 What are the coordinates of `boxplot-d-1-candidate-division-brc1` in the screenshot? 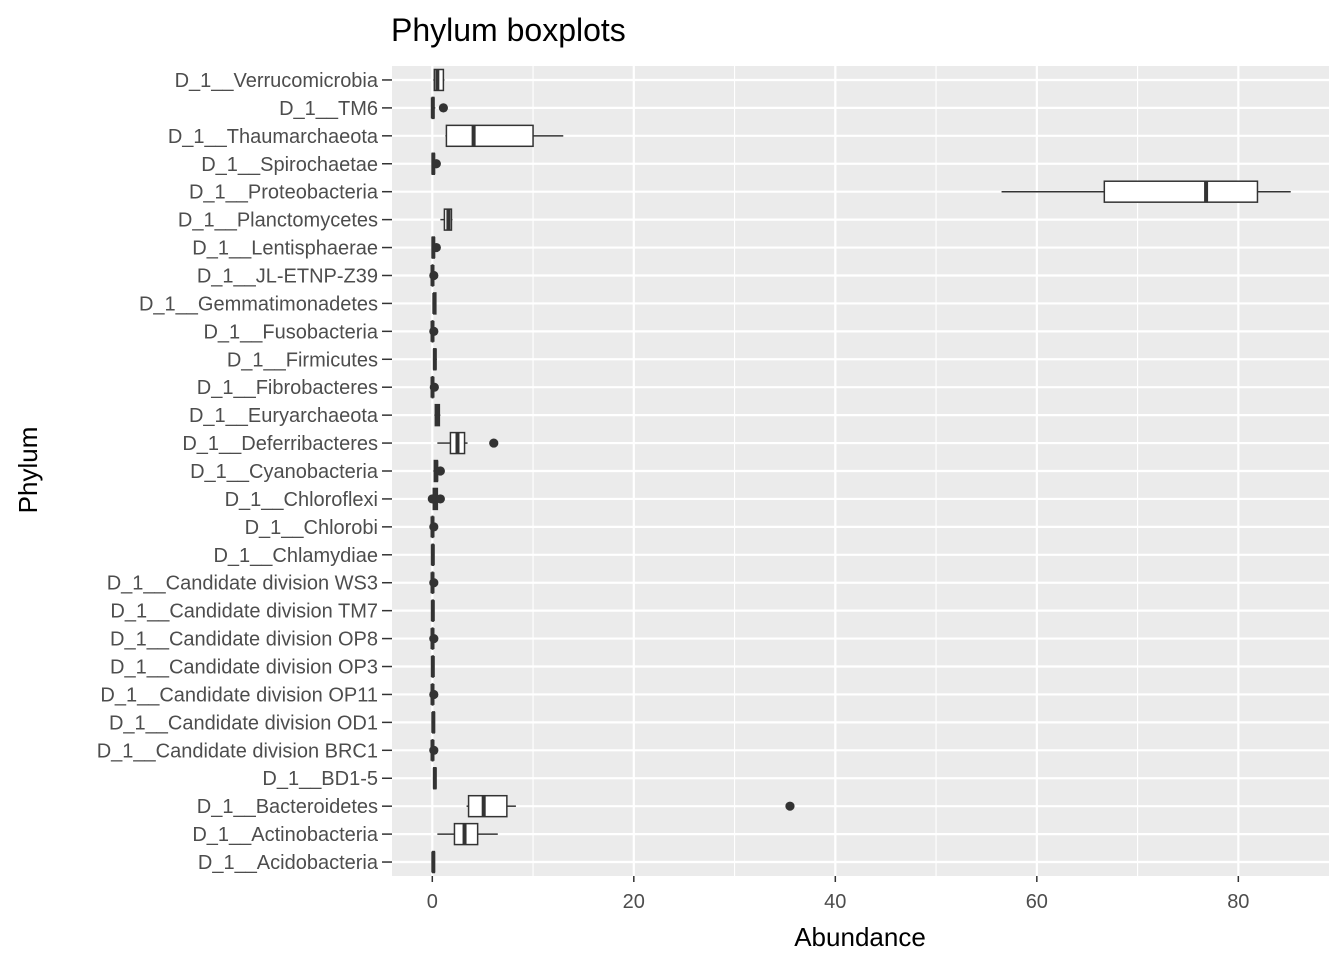 It's located at (434, 750).